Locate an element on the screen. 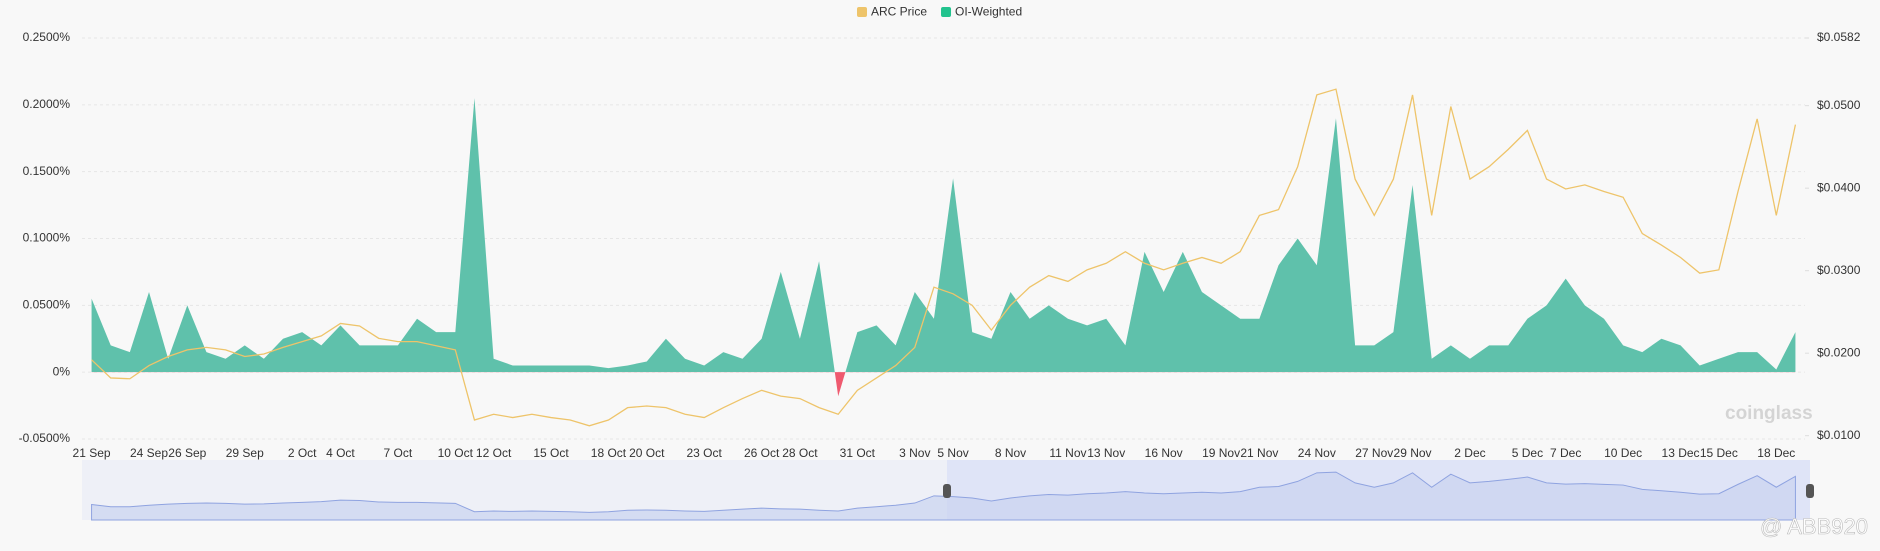 Image resolution: width=1880 pixels, height=551 pixels. x-tick-label: 24 Nov is located at coordinates (1317, 453).